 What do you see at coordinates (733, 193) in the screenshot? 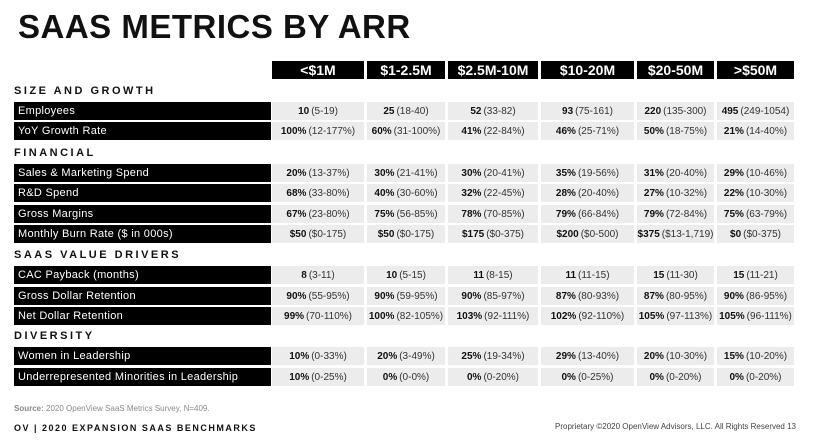
I see `cell-value: 22%` at bounding box center [733, 193].